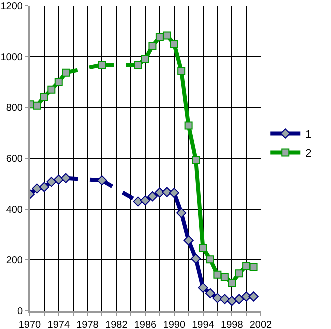 This screenshot has height=329, width=331. Describe the element at coordinates (15, 108) in the screenshot. I see `y-tick-label: 800` at that location.